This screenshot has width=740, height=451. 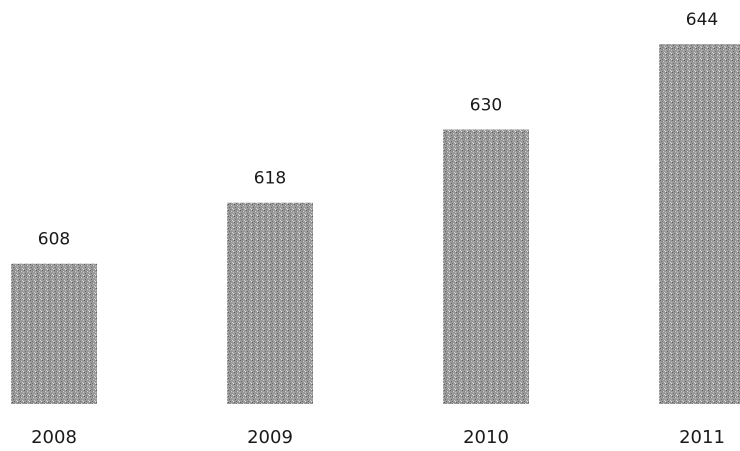 What do you see at coordinates (486, 106) in the screenshot?
I see `data-label-2010: 630` at bounding box center [486, 106].